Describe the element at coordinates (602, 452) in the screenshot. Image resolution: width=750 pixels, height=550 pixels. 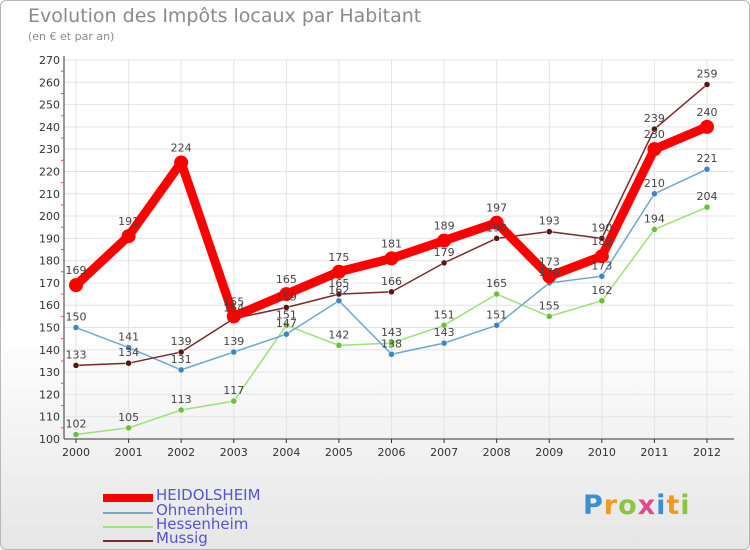
I see `x-tick-label: 2010` at that location.